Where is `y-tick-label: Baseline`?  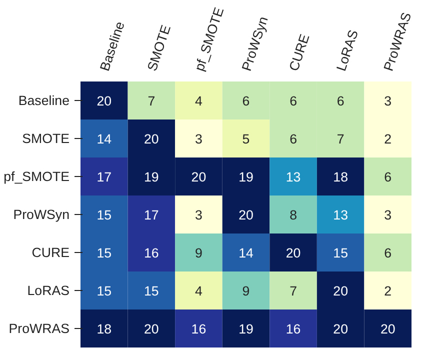
y-tick-label: Baseline is located at coordinates (44, 100).